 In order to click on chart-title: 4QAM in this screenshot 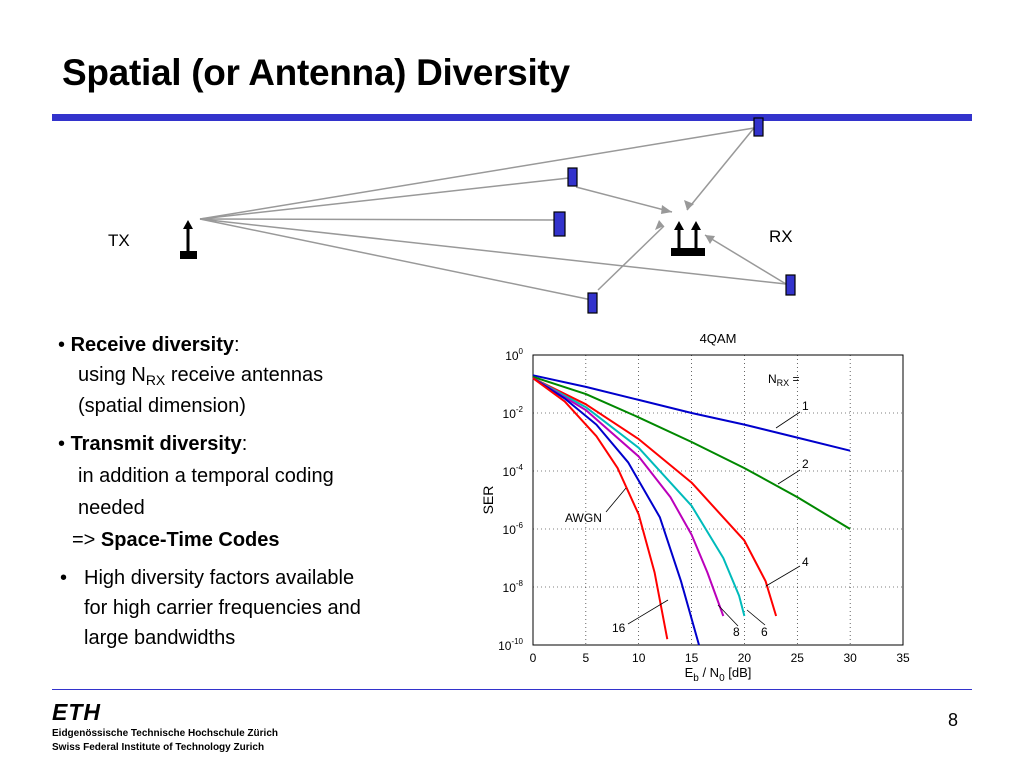, I will do `click(718, 338)`.